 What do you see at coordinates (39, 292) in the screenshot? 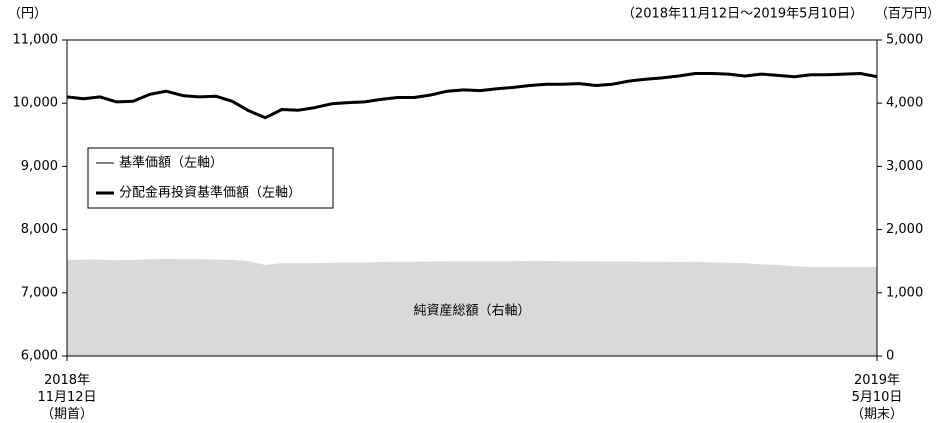
I see `y-tick-label: 7,000` at bounding box center [39, 292].